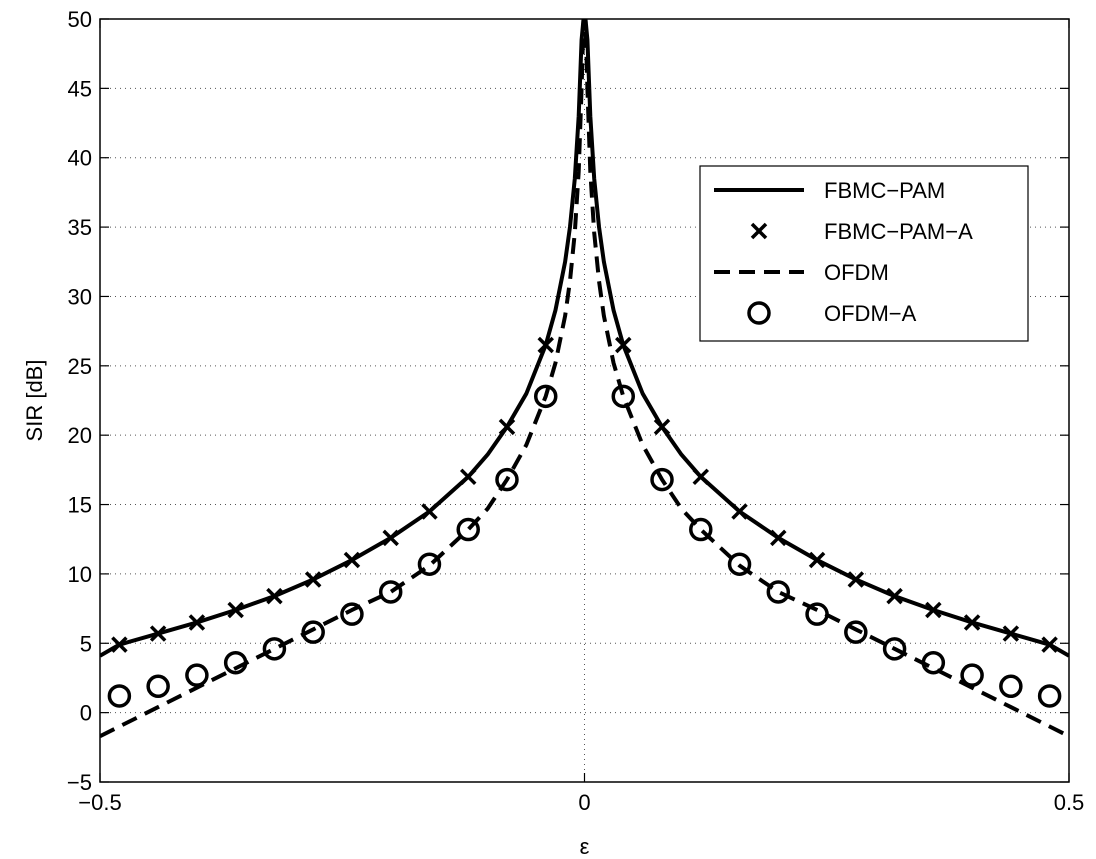  Describe the element at coordinates (884, 190) in the screenshot. I see `legend-label: FBMC−PAM` at that location.